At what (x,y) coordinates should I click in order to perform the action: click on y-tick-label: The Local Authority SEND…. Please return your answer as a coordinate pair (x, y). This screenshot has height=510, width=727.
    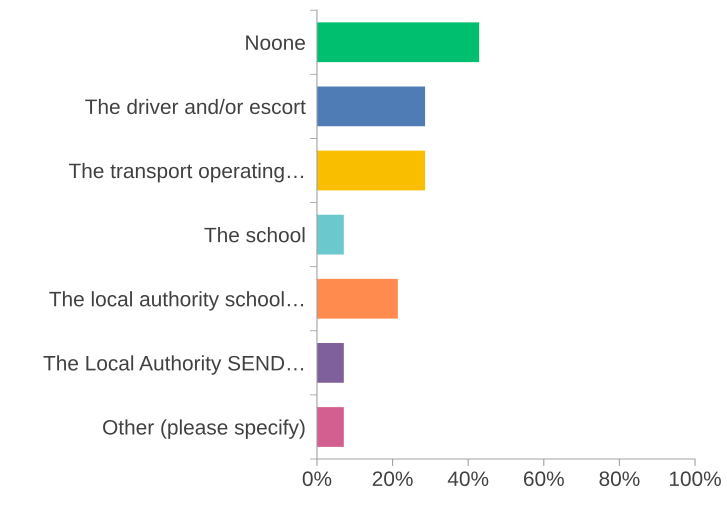
    Looking at the image, I should click on (173, 365).